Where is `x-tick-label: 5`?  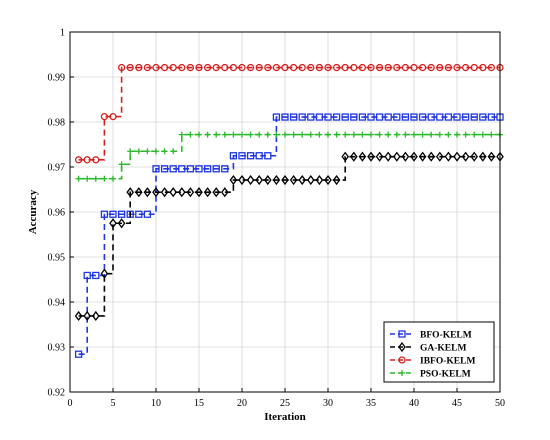
x-tick-label: 5 is located at coordinates (113, 403).